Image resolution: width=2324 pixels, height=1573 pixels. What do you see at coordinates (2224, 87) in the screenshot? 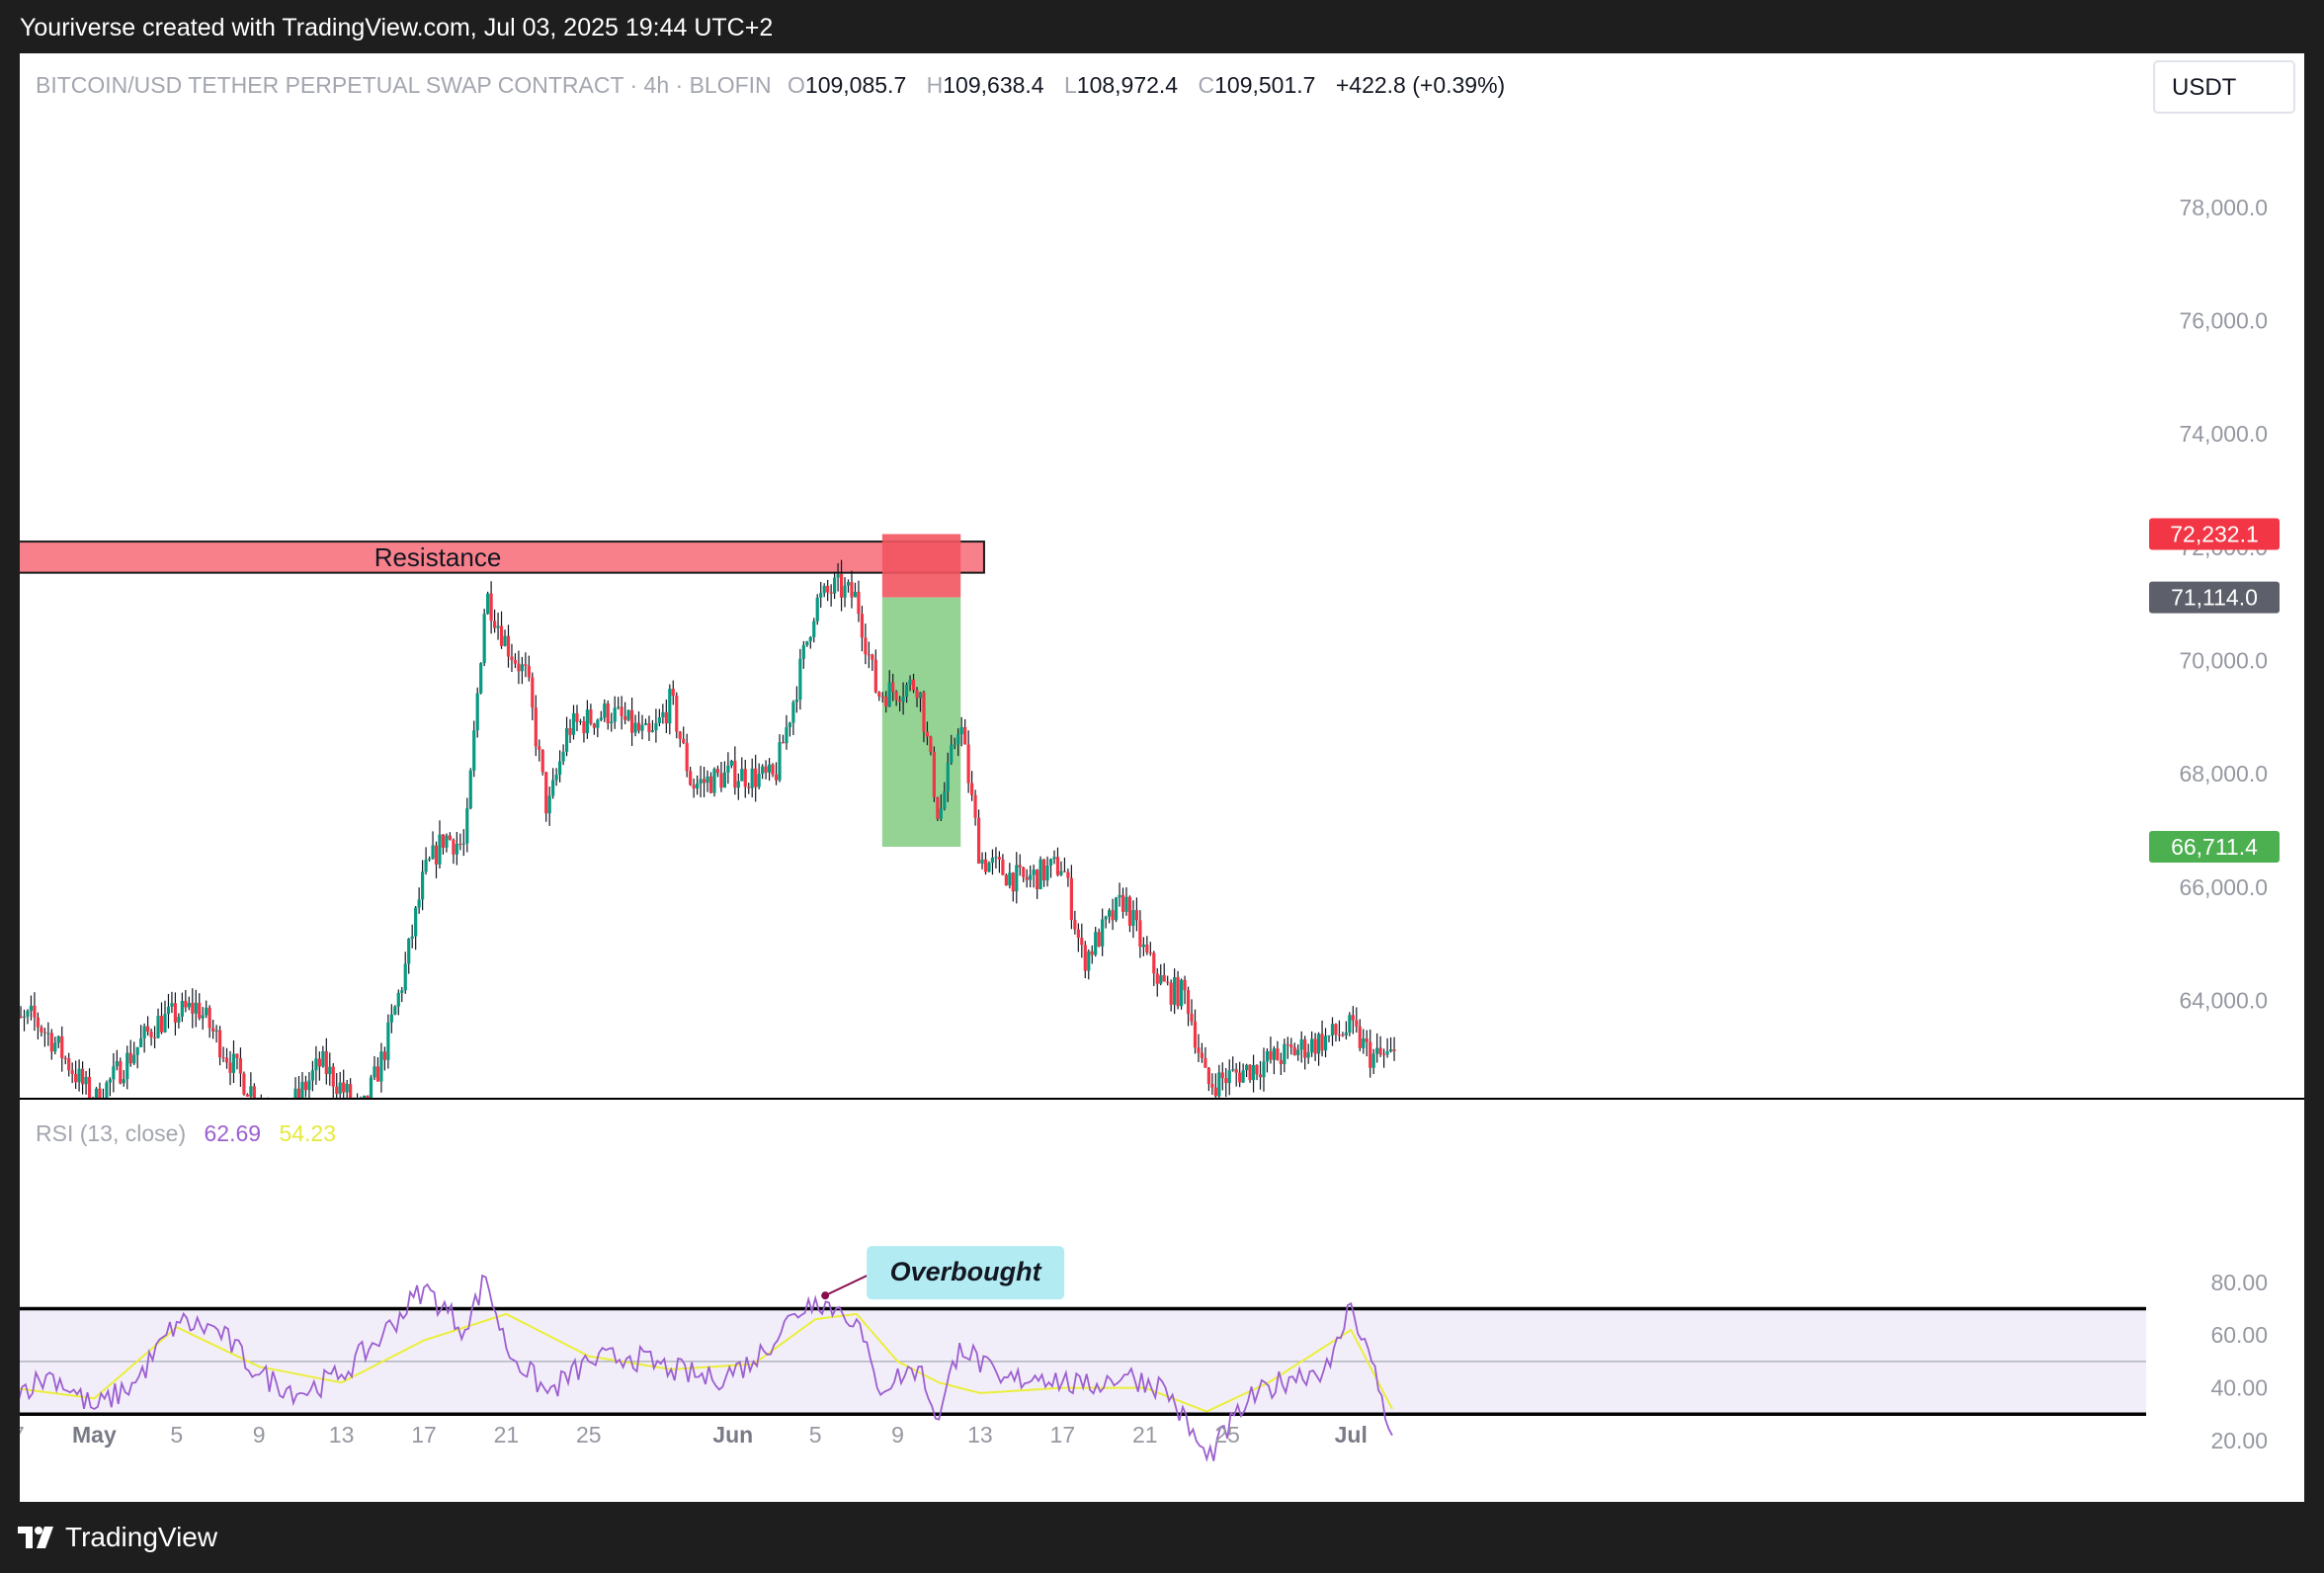
I see `currency-button: USDT` at bounding box center [2224, 87].